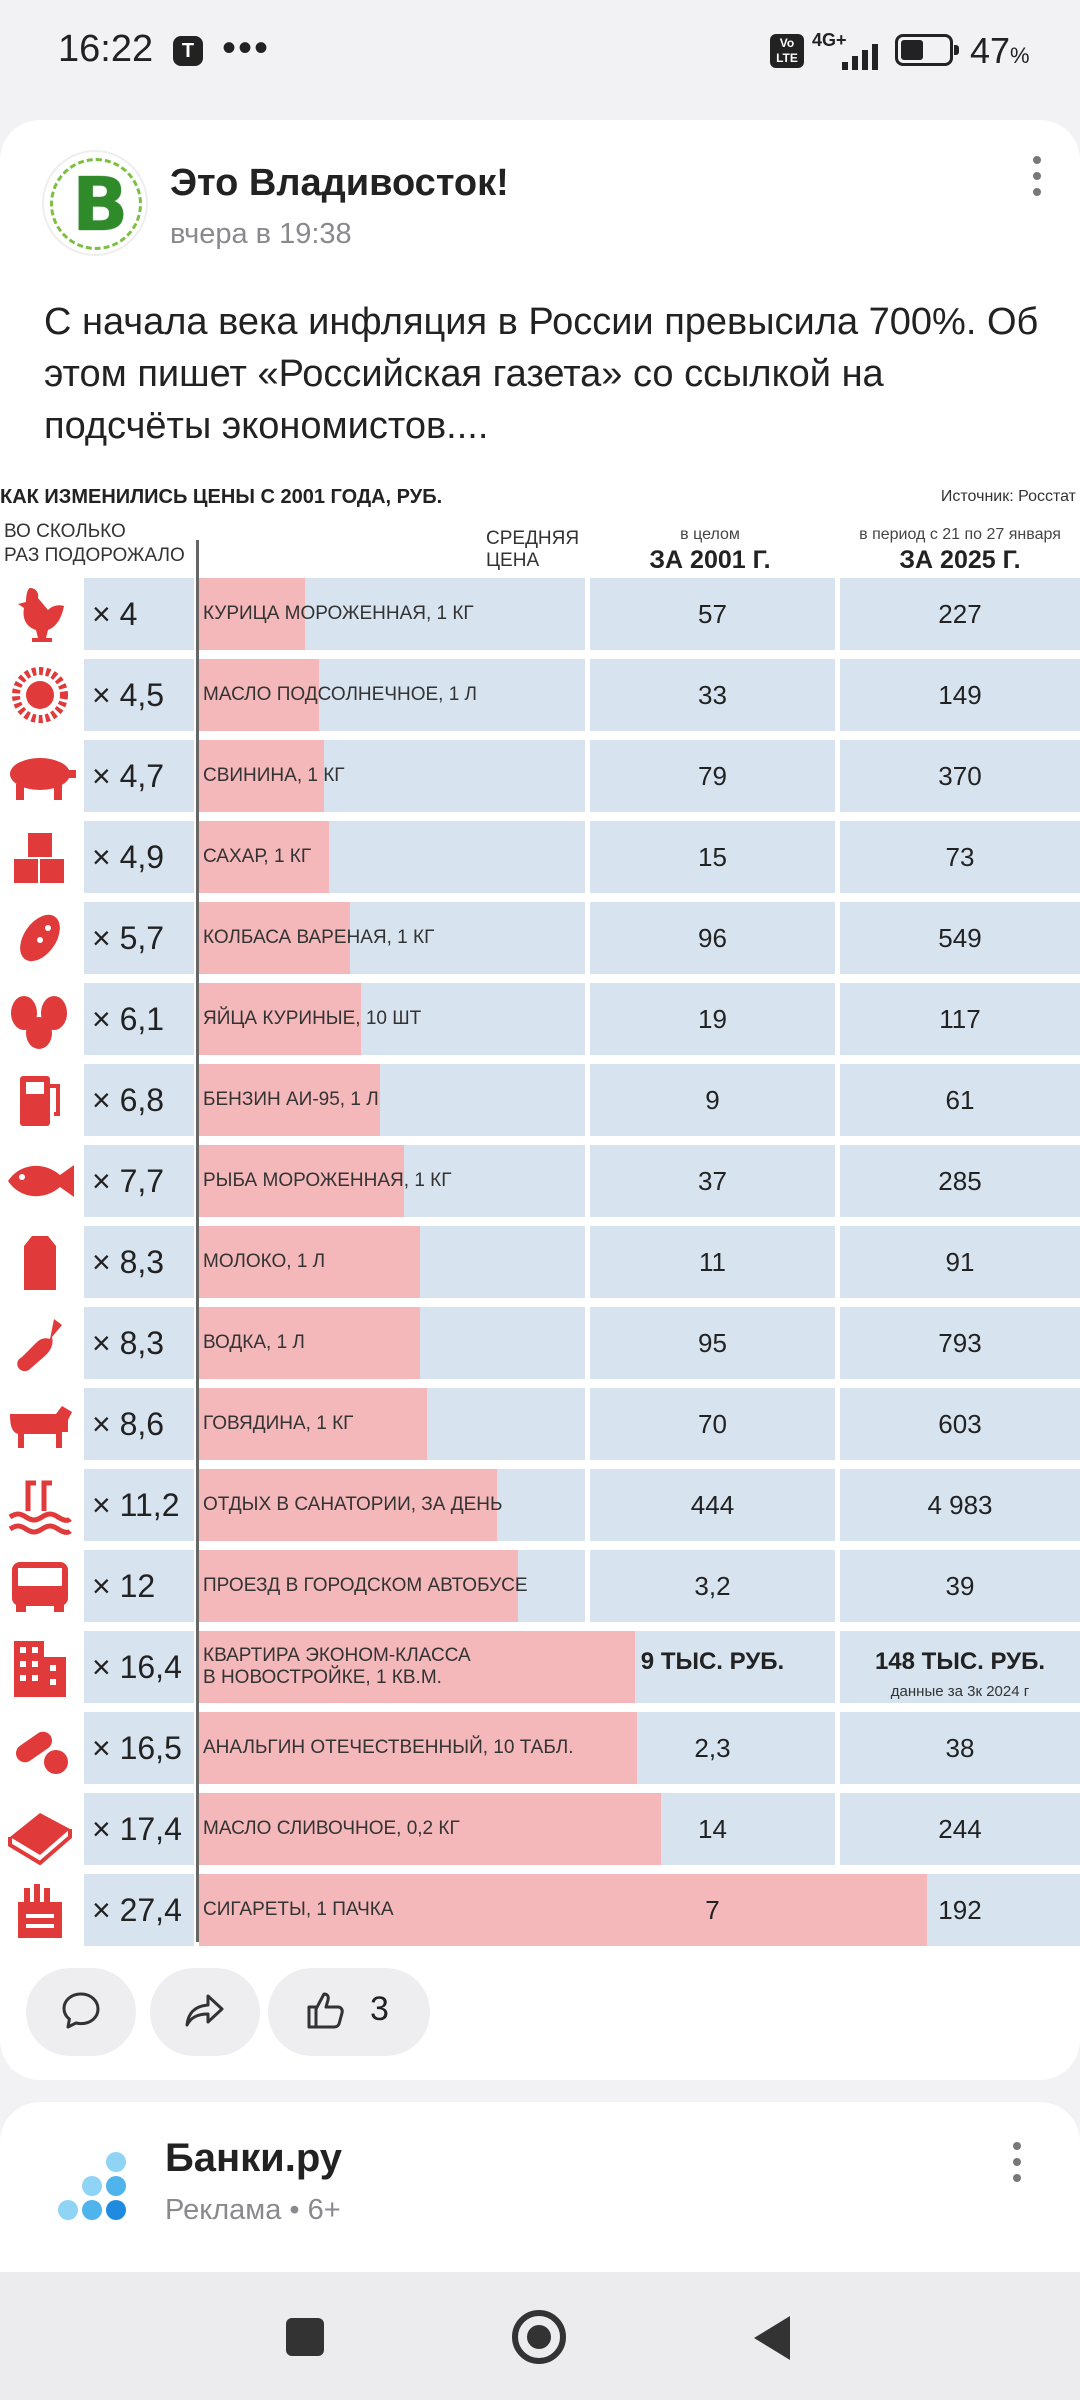 The image size is (1080, 2400). Describe the element at coordinates (712, 1424) in the screenshot. I see `price-2001: 70` at that location.